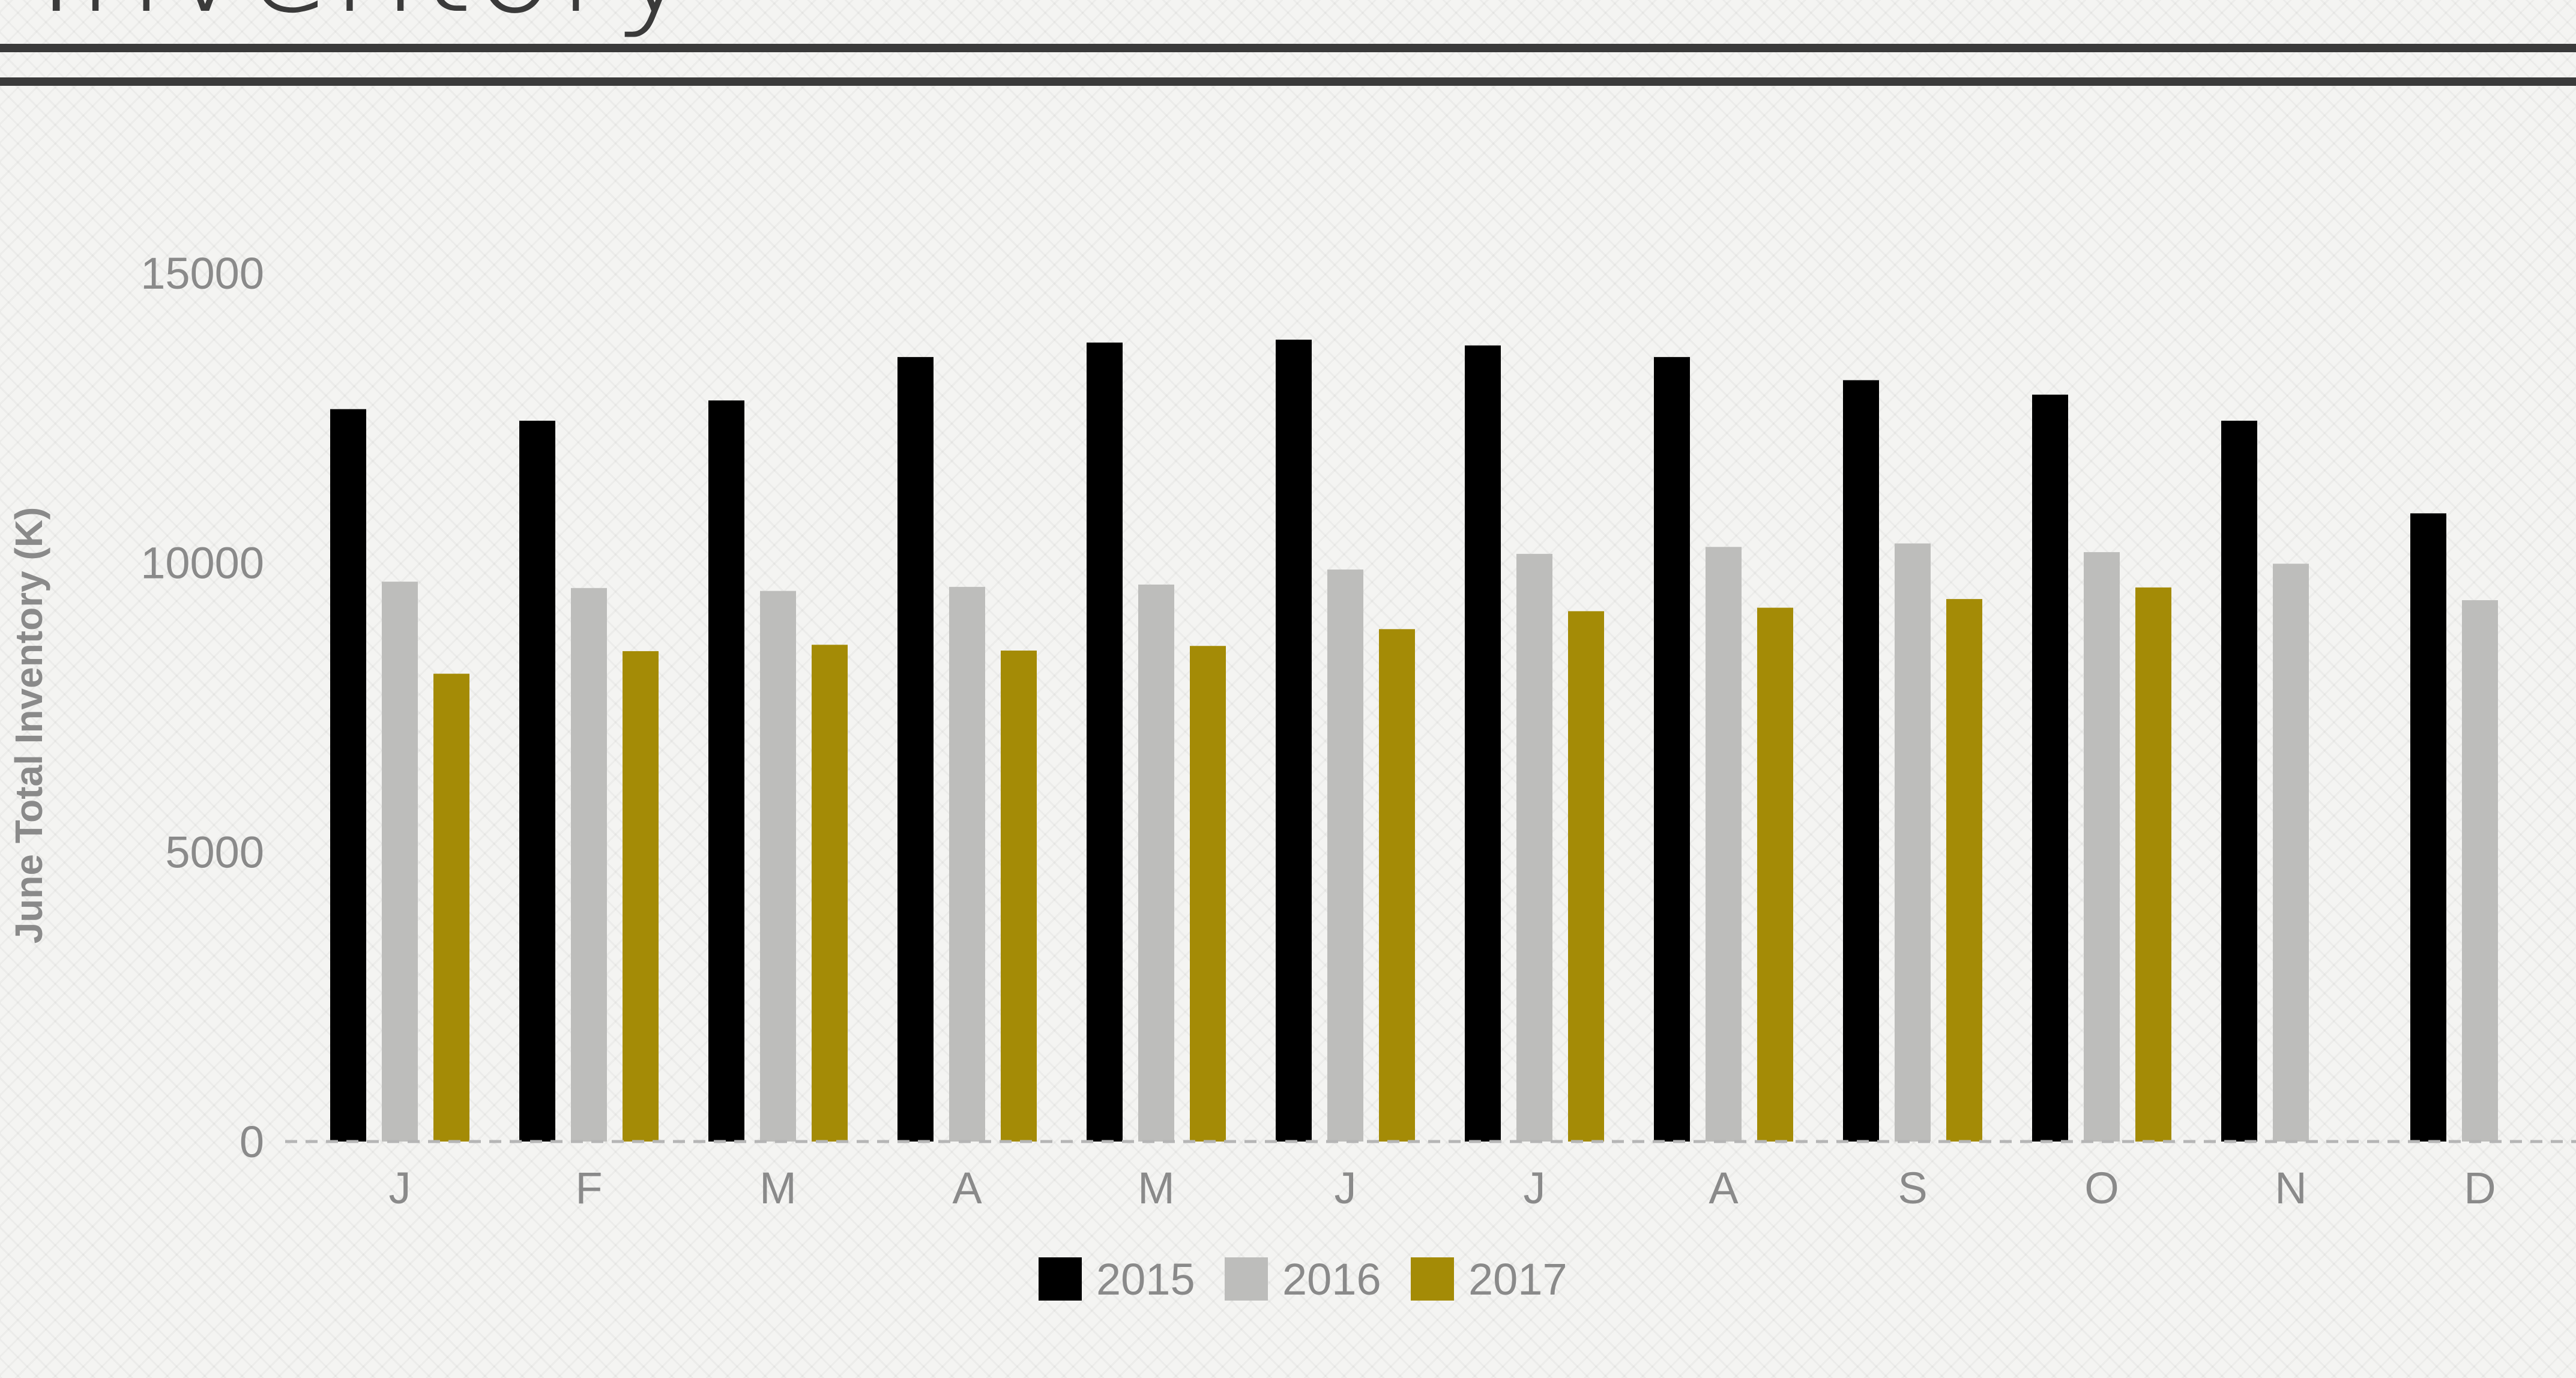  I want to click on legend-swatch-2016, so click(1246, 1279).